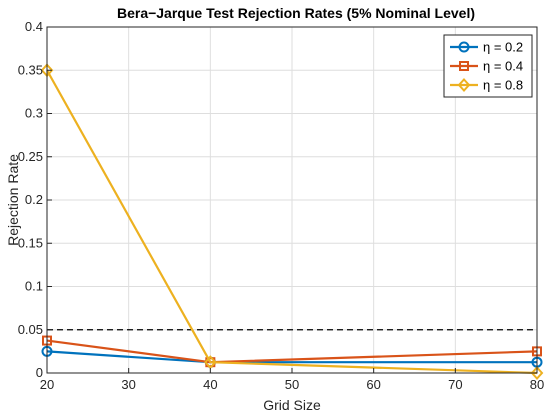 This screenshot has height=420, width=550. I want to click on y-tick-label: 0.2, so click(34, 199).